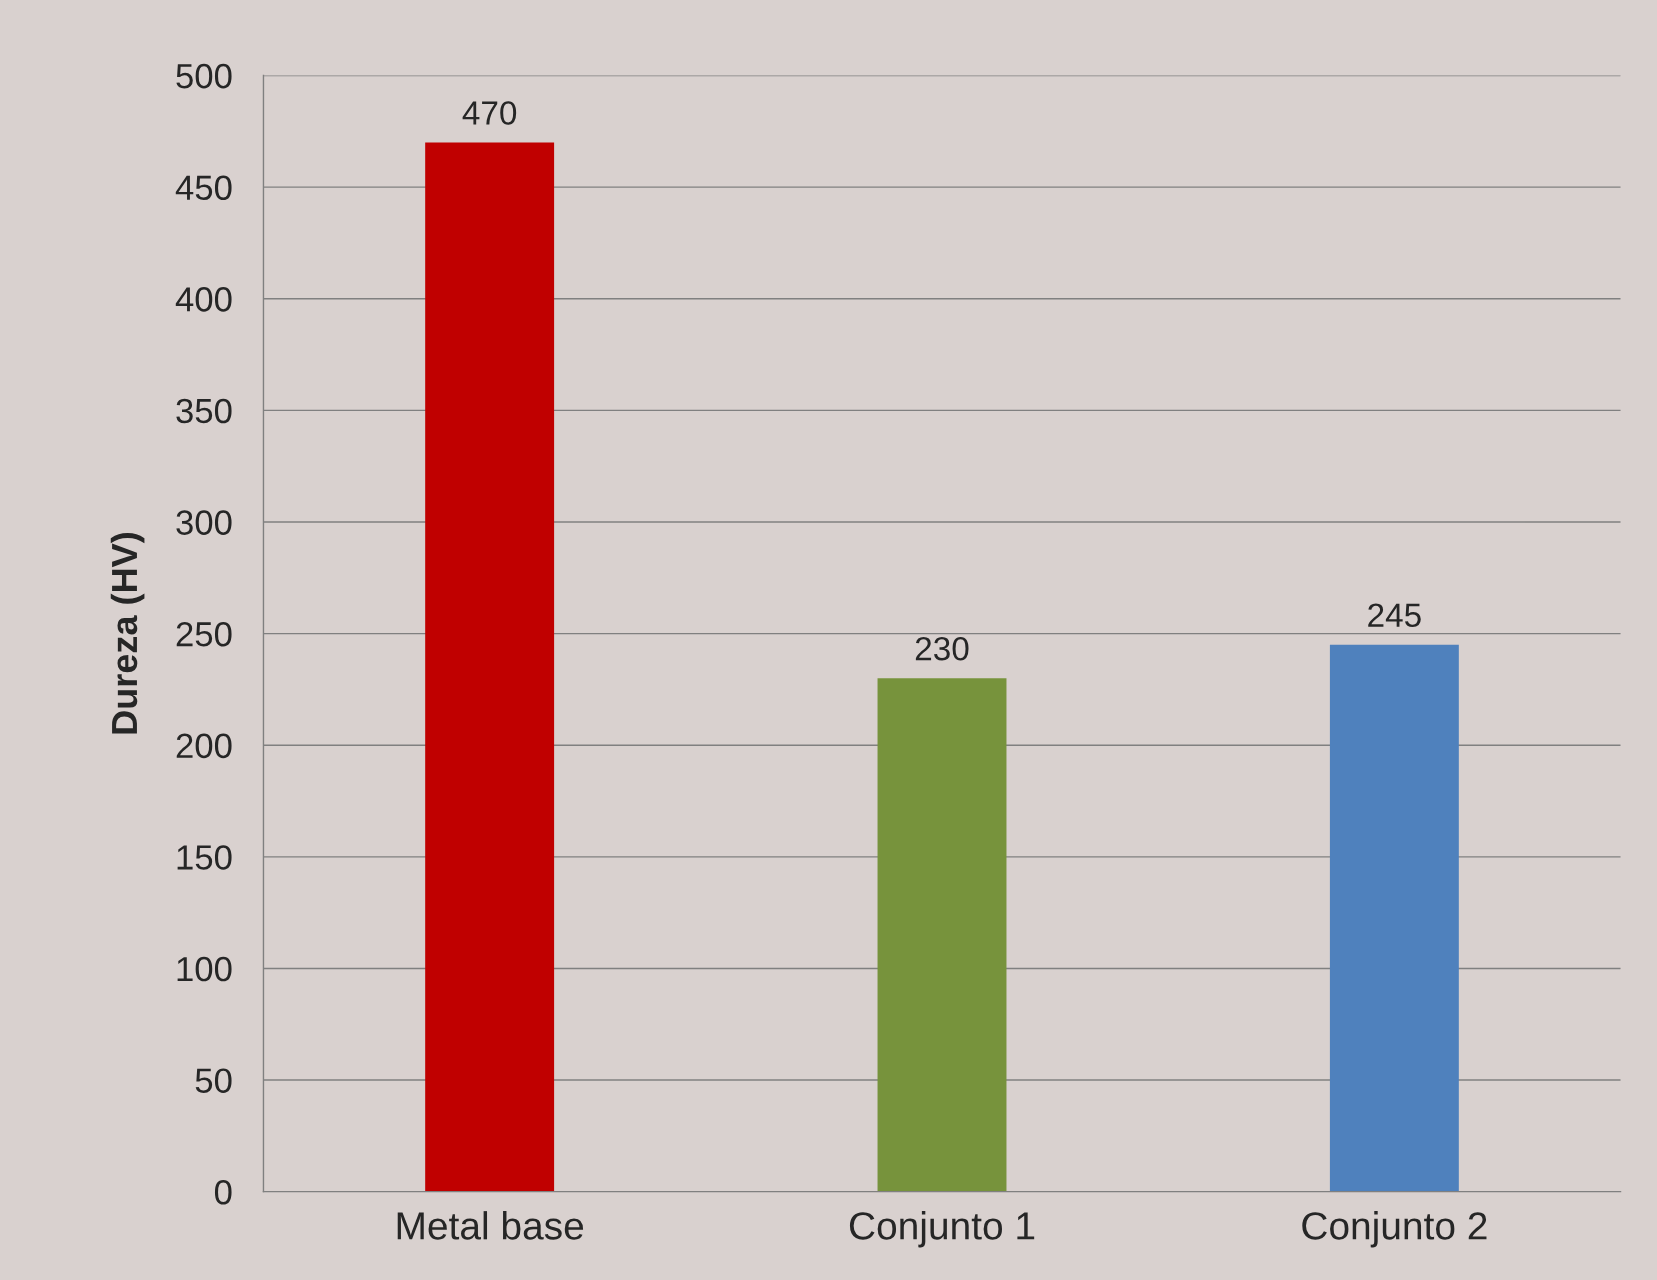 This screenshot has width=1657, height=1280. What do you see at coordinates (204, 634) in the screenshot?
I see `y-tick-label: 250` at bounding box center [204, 634].